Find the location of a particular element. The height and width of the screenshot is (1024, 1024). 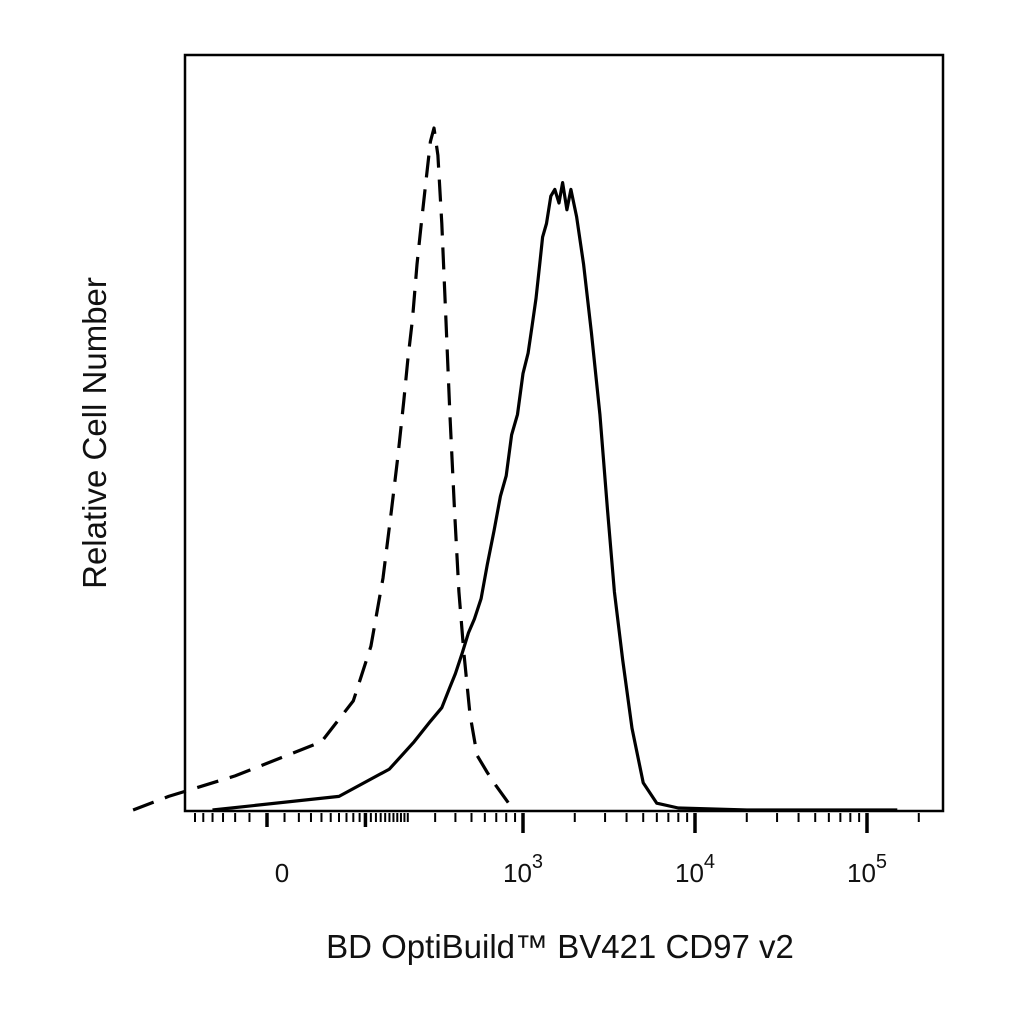

x-tick-label: 10⁴ is located at coordinates (695, 869).